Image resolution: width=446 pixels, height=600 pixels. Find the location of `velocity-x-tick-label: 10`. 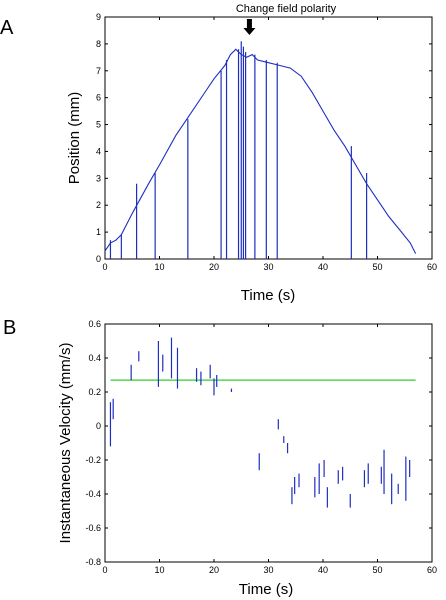

velocity-x-tick-label: 10 is located at coordinates (159, 570).